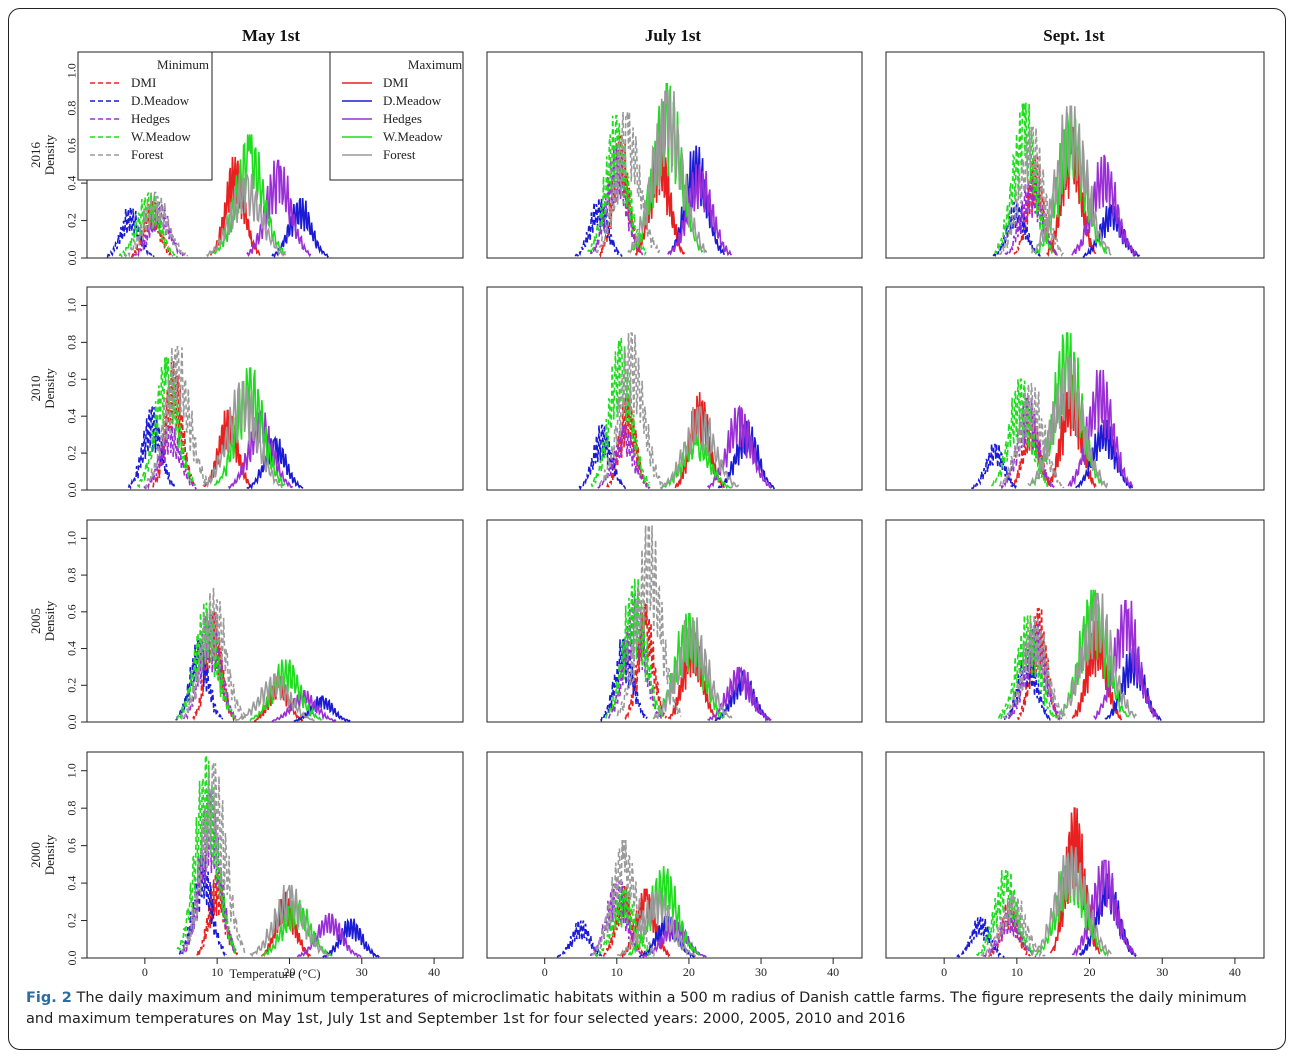 This screenshot has width=1296, height=1060. What do you see at coordinates (545, 972) in the screenshot?
I see `panel-2000-1-xtick-label: 0` at bounding box center [545, 972].